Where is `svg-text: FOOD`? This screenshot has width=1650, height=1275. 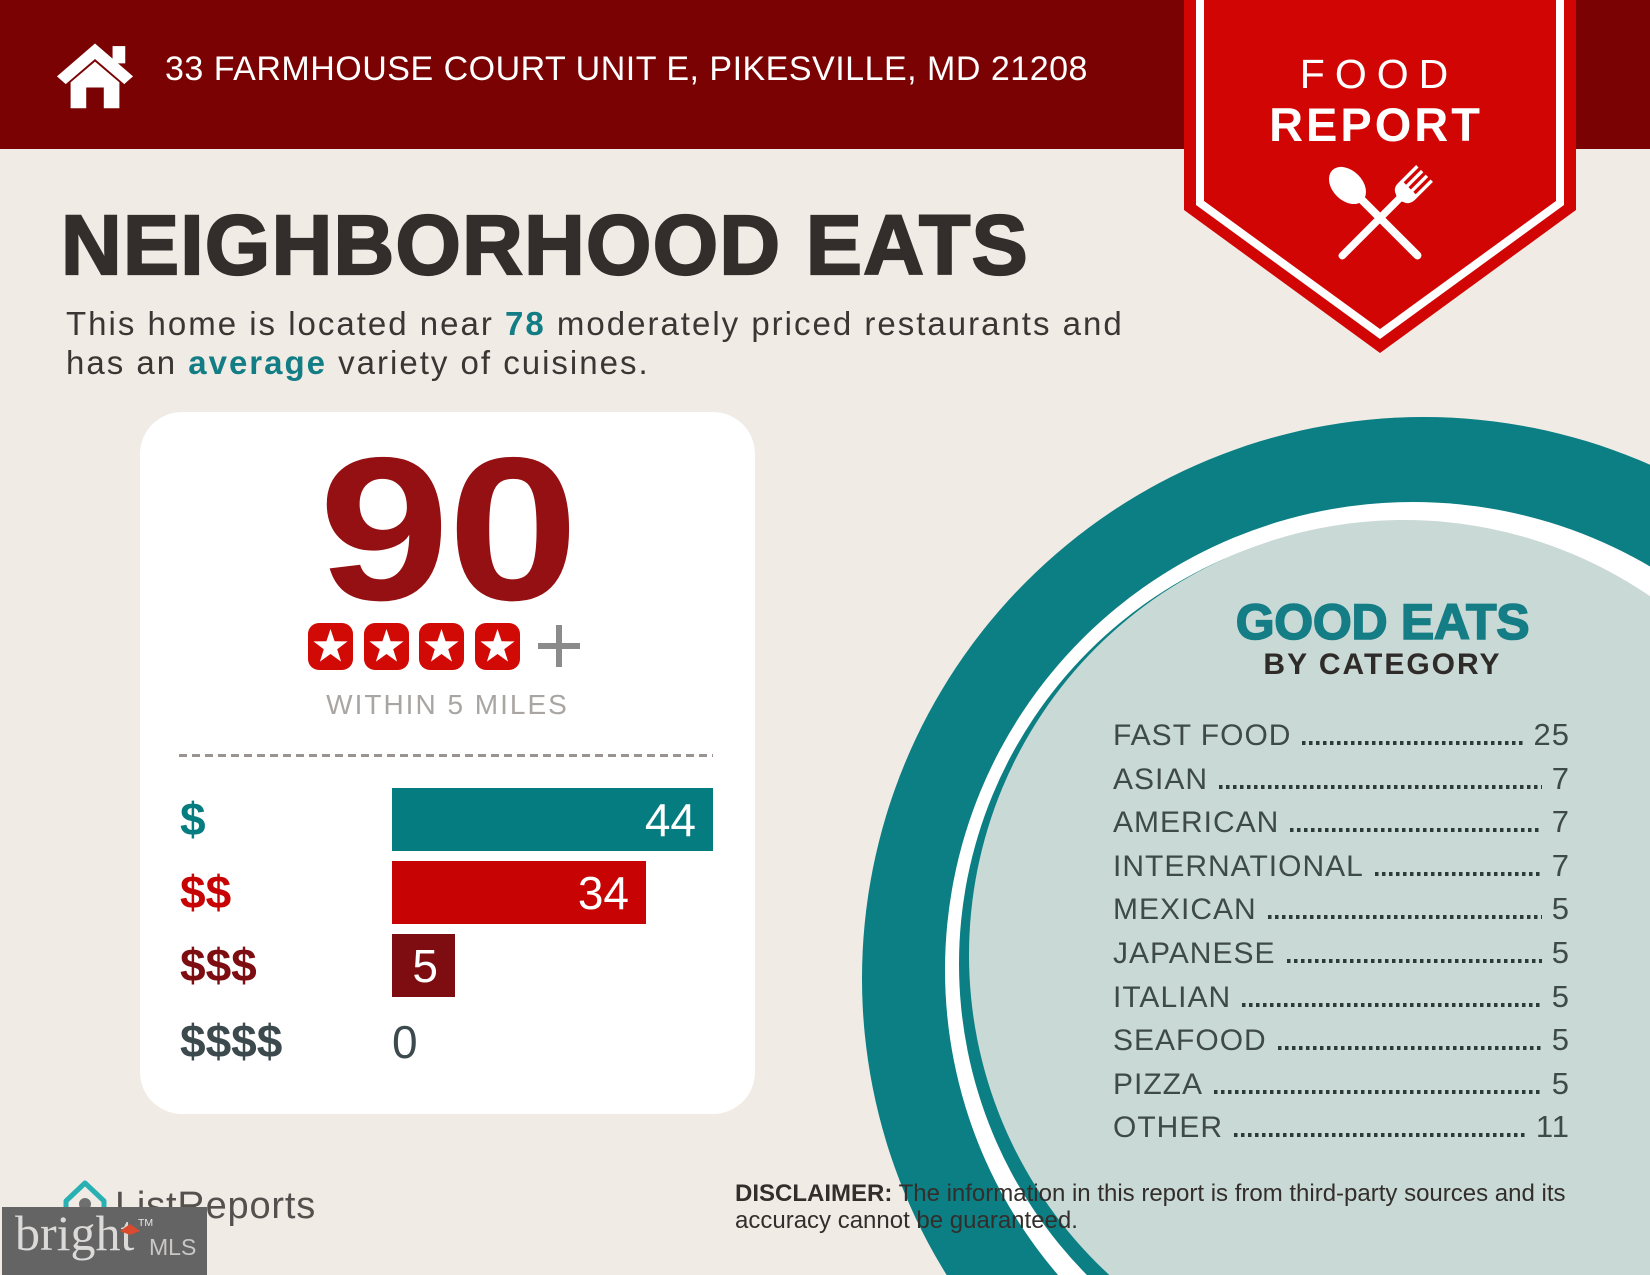
svg-text: FOOD is located at coordinates (1379, 74).